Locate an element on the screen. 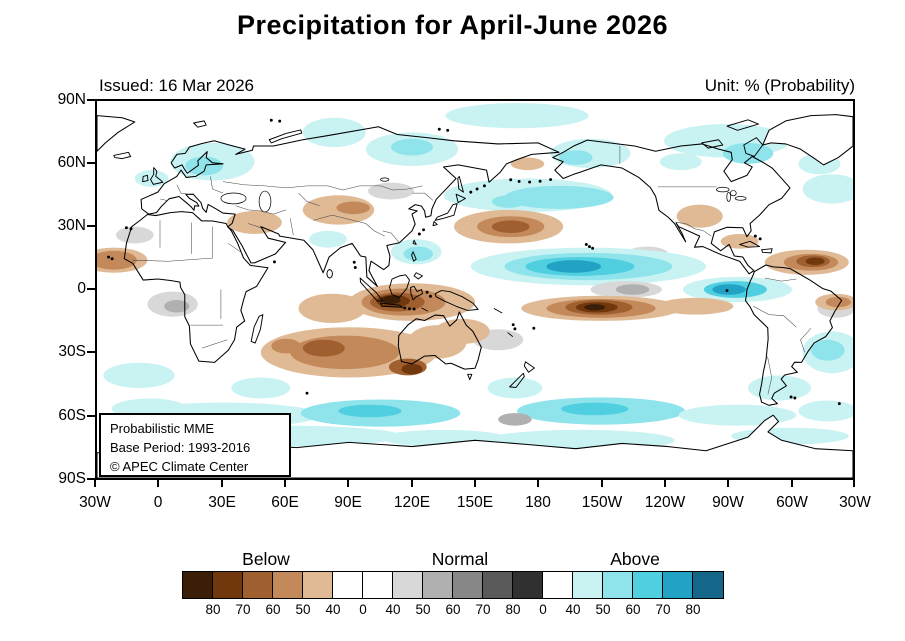 The image size is (905, 641). colorbar-group-below: Below is located at coordinates (266, 559).